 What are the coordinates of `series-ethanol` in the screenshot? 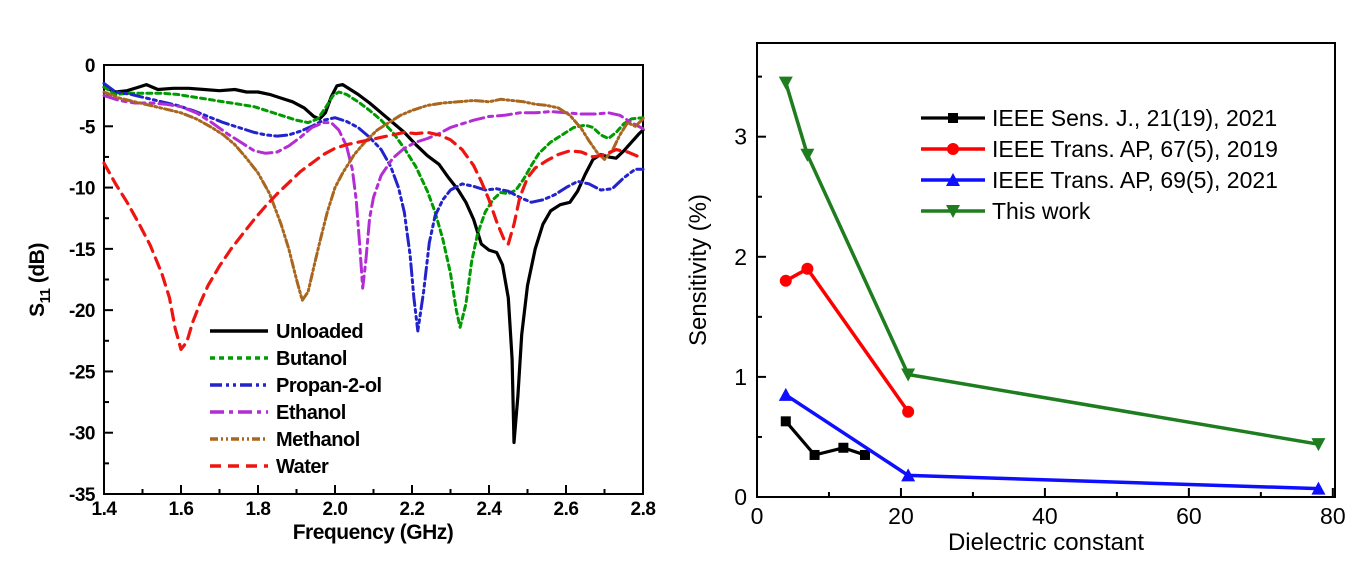 It's located at (373, 192).